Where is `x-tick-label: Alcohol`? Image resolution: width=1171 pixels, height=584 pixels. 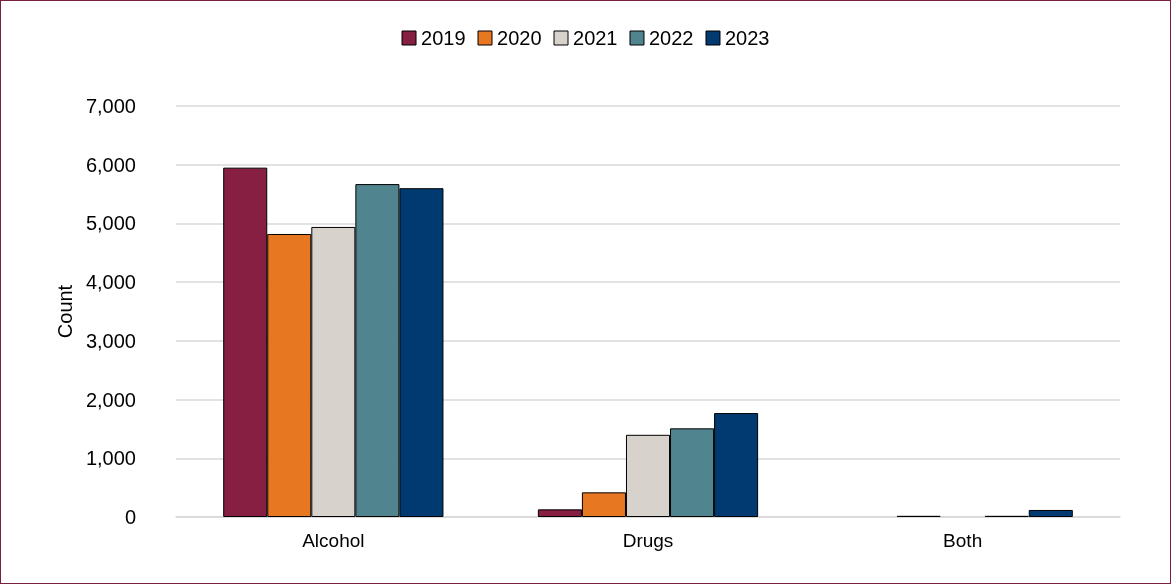 x-tick-label: Alcohol is located at coordinates (333, 540).